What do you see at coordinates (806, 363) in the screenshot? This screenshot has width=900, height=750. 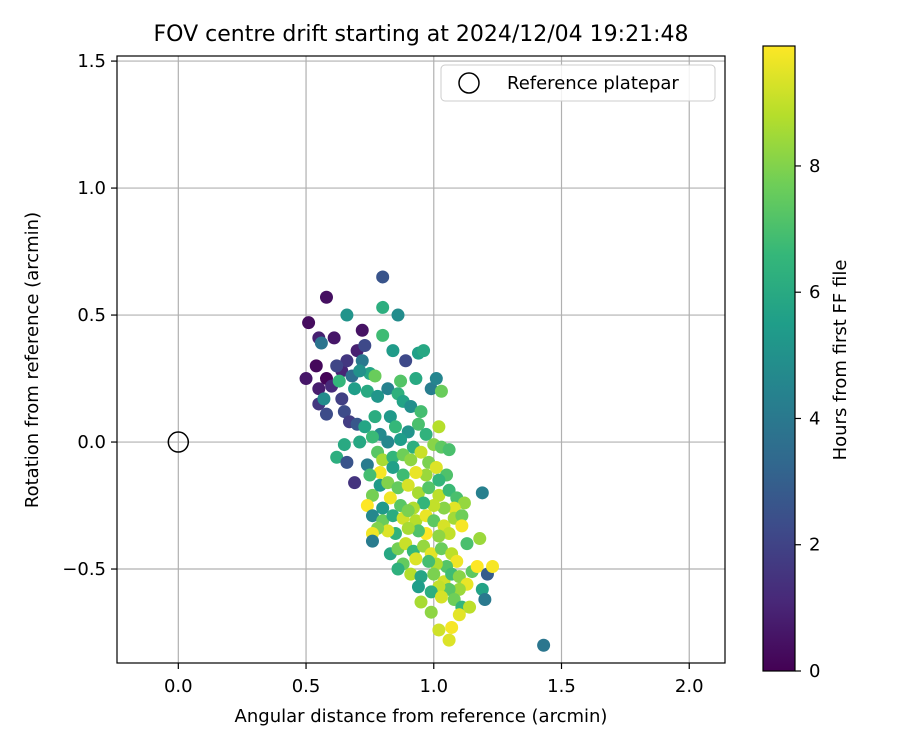 I see `colorbar: 0 2 4 6 8 Hours from first FF file` at bounding box center [806, 363].